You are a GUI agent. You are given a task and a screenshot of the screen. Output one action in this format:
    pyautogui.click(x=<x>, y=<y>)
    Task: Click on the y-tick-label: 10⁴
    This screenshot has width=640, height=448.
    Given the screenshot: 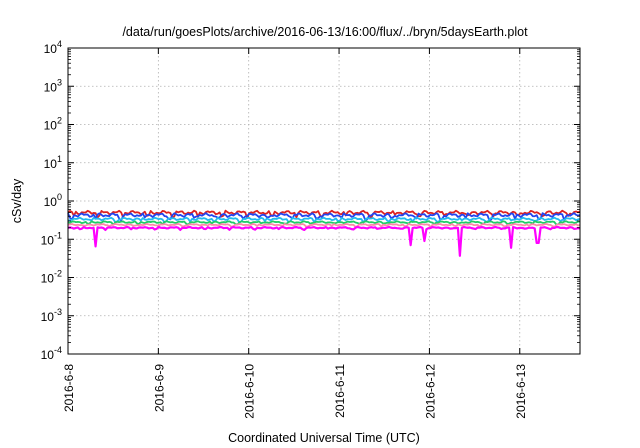 What is the action you would take?
    pyautogui.click(x=53, y=47)
    